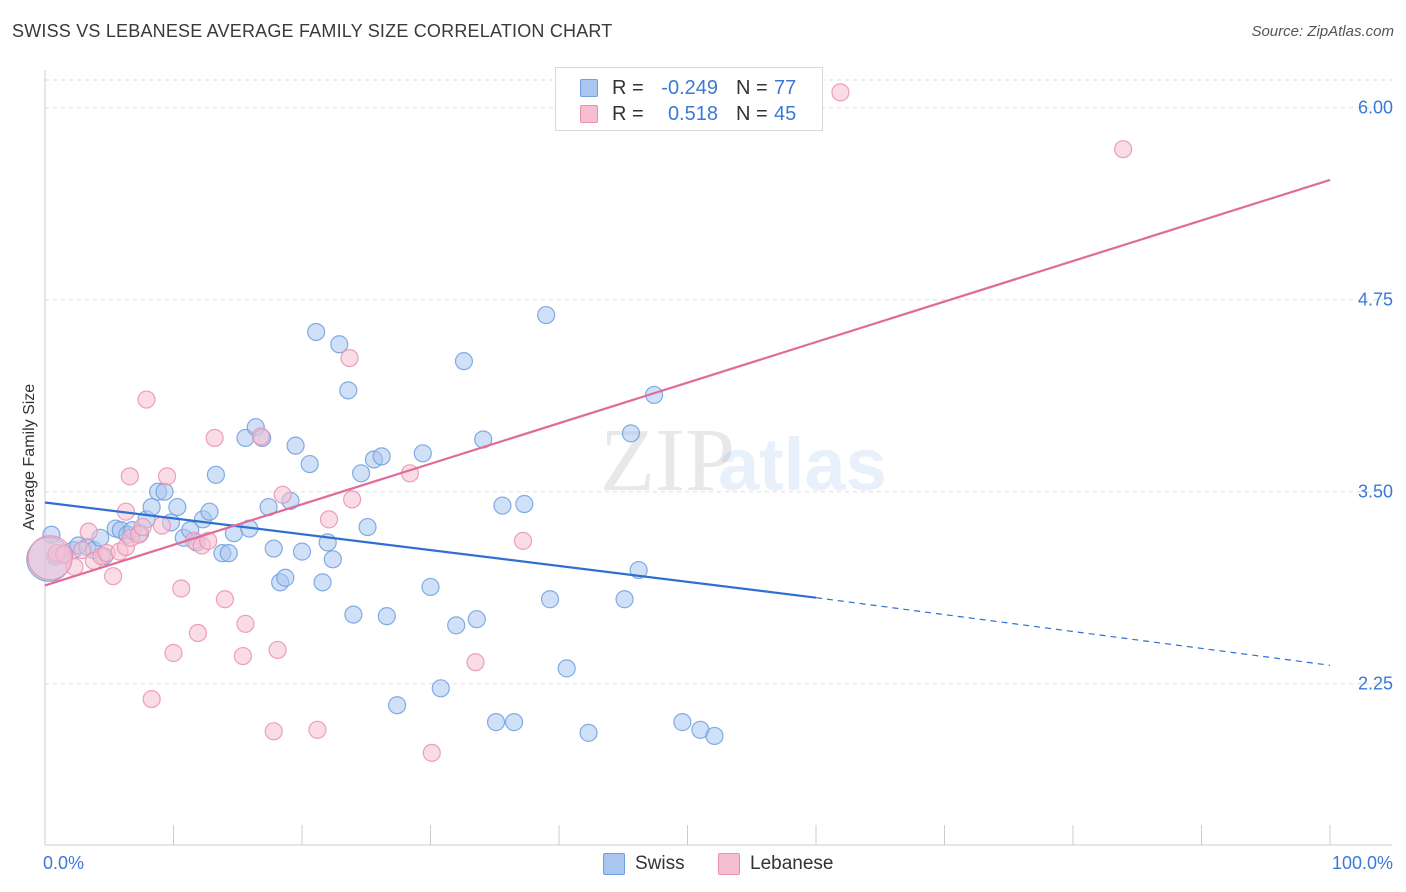 The width and height of the screenshot is (1406, 892). I want to click on swiss-trend-extension, so click(1073, 631).